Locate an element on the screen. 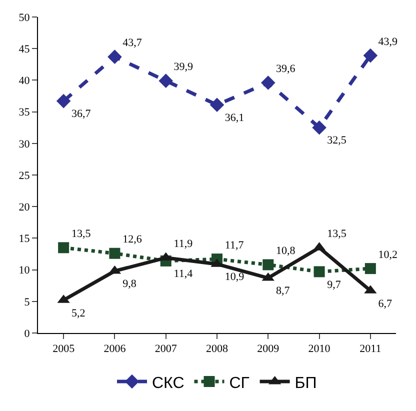 The height and width of the screenshot is (411, 416). data-label: 8,7 is located at coordinates (283, 291).